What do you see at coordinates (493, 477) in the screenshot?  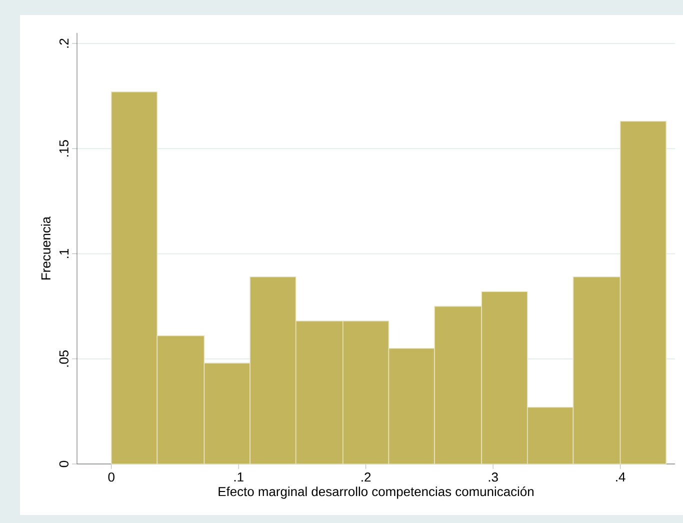 I see `x-tick-label: .3` at bounding box center [493, 477].